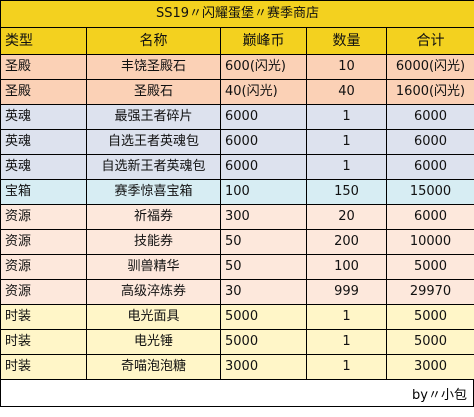  I want to click on table-row: 资源 高级淬炼券 30 999 29970, so click(237, 292).